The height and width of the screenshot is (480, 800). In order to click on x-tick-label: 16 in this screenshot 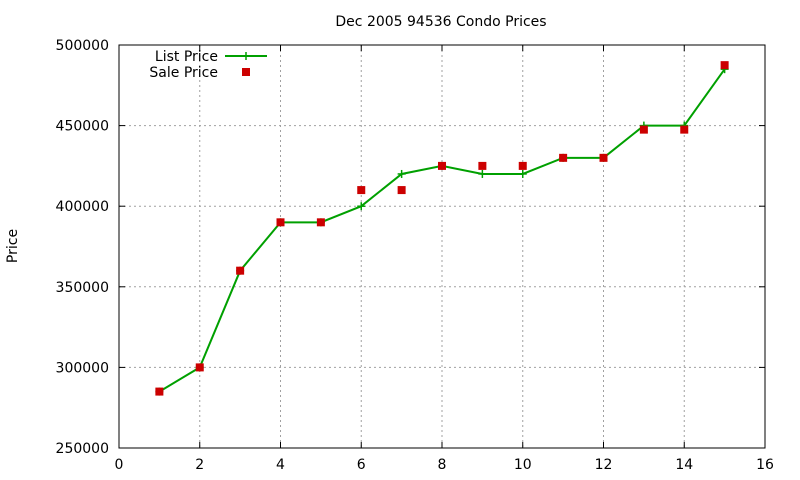, I will do `click(765, 465)`.